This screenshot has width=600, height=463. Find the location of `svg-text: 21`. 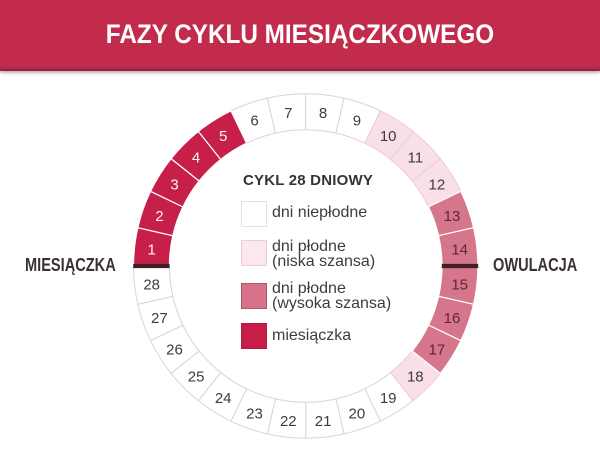

svg-text: 21 is located at coordinates (323, 421).